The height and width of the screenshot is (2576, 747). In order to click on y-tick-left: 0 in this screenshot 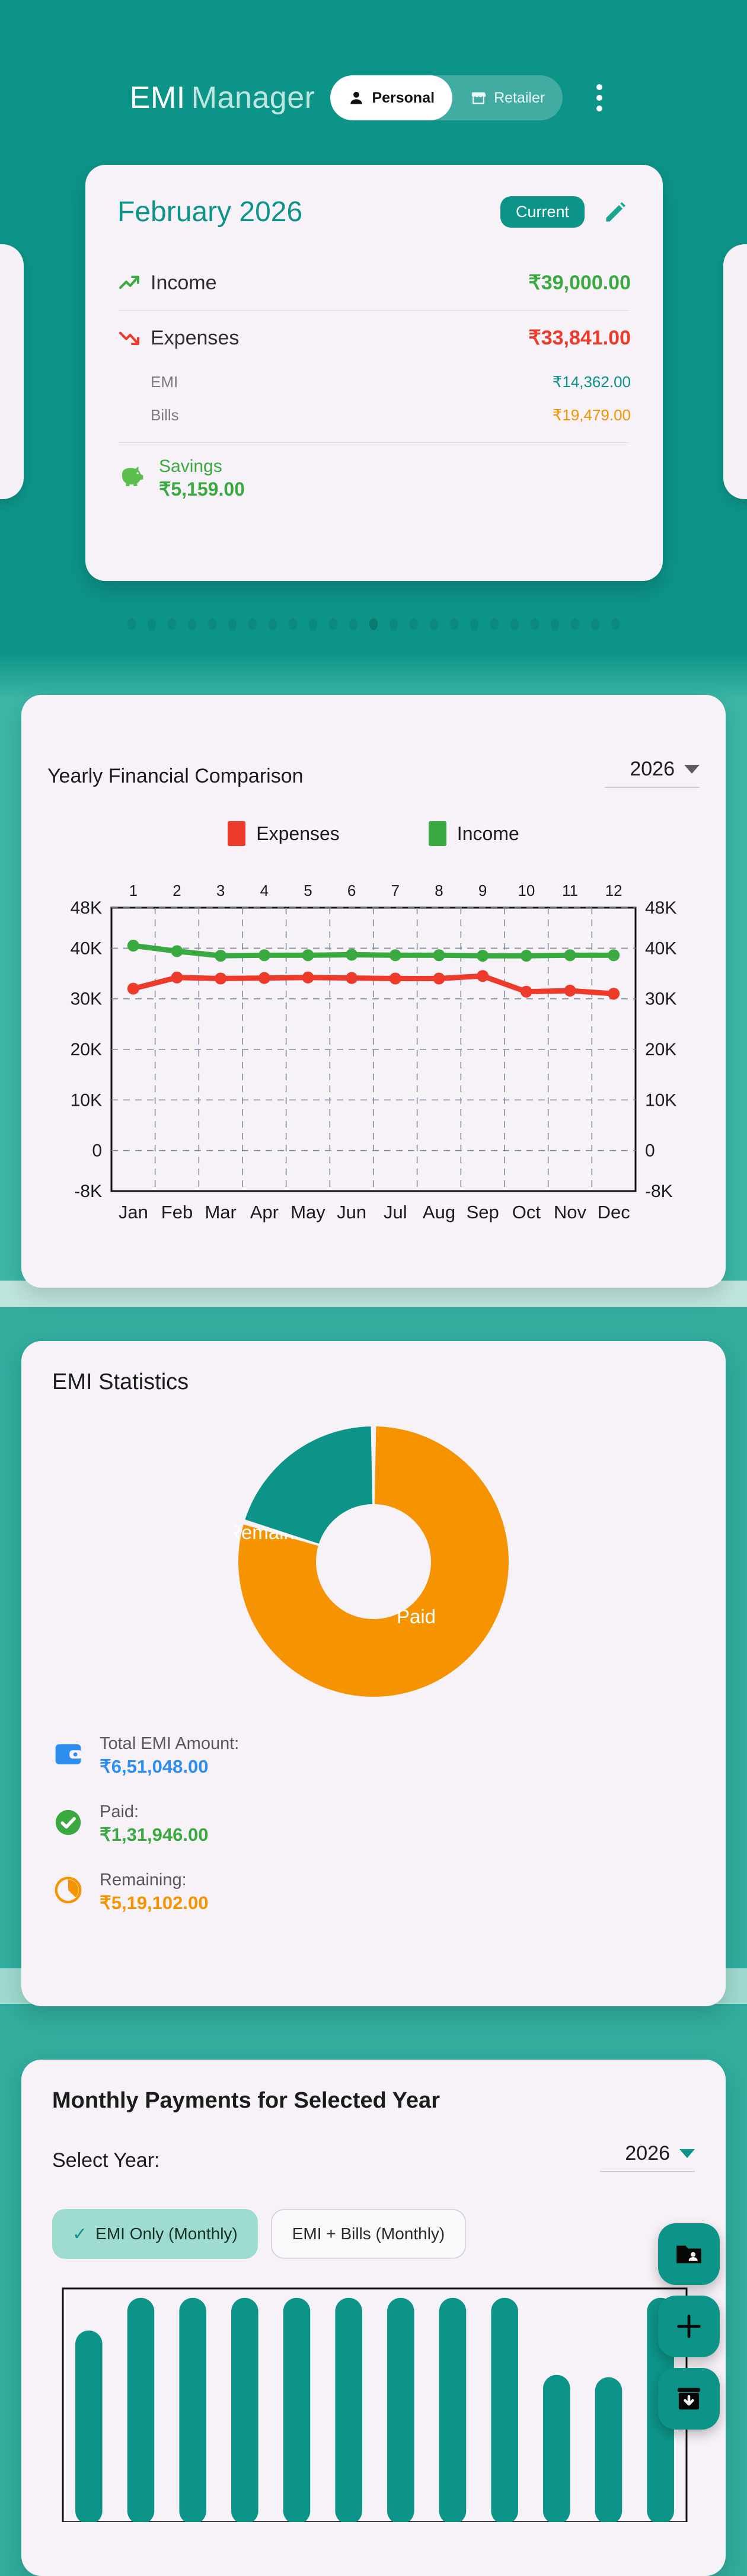, I will do `click(97, 1151)`.